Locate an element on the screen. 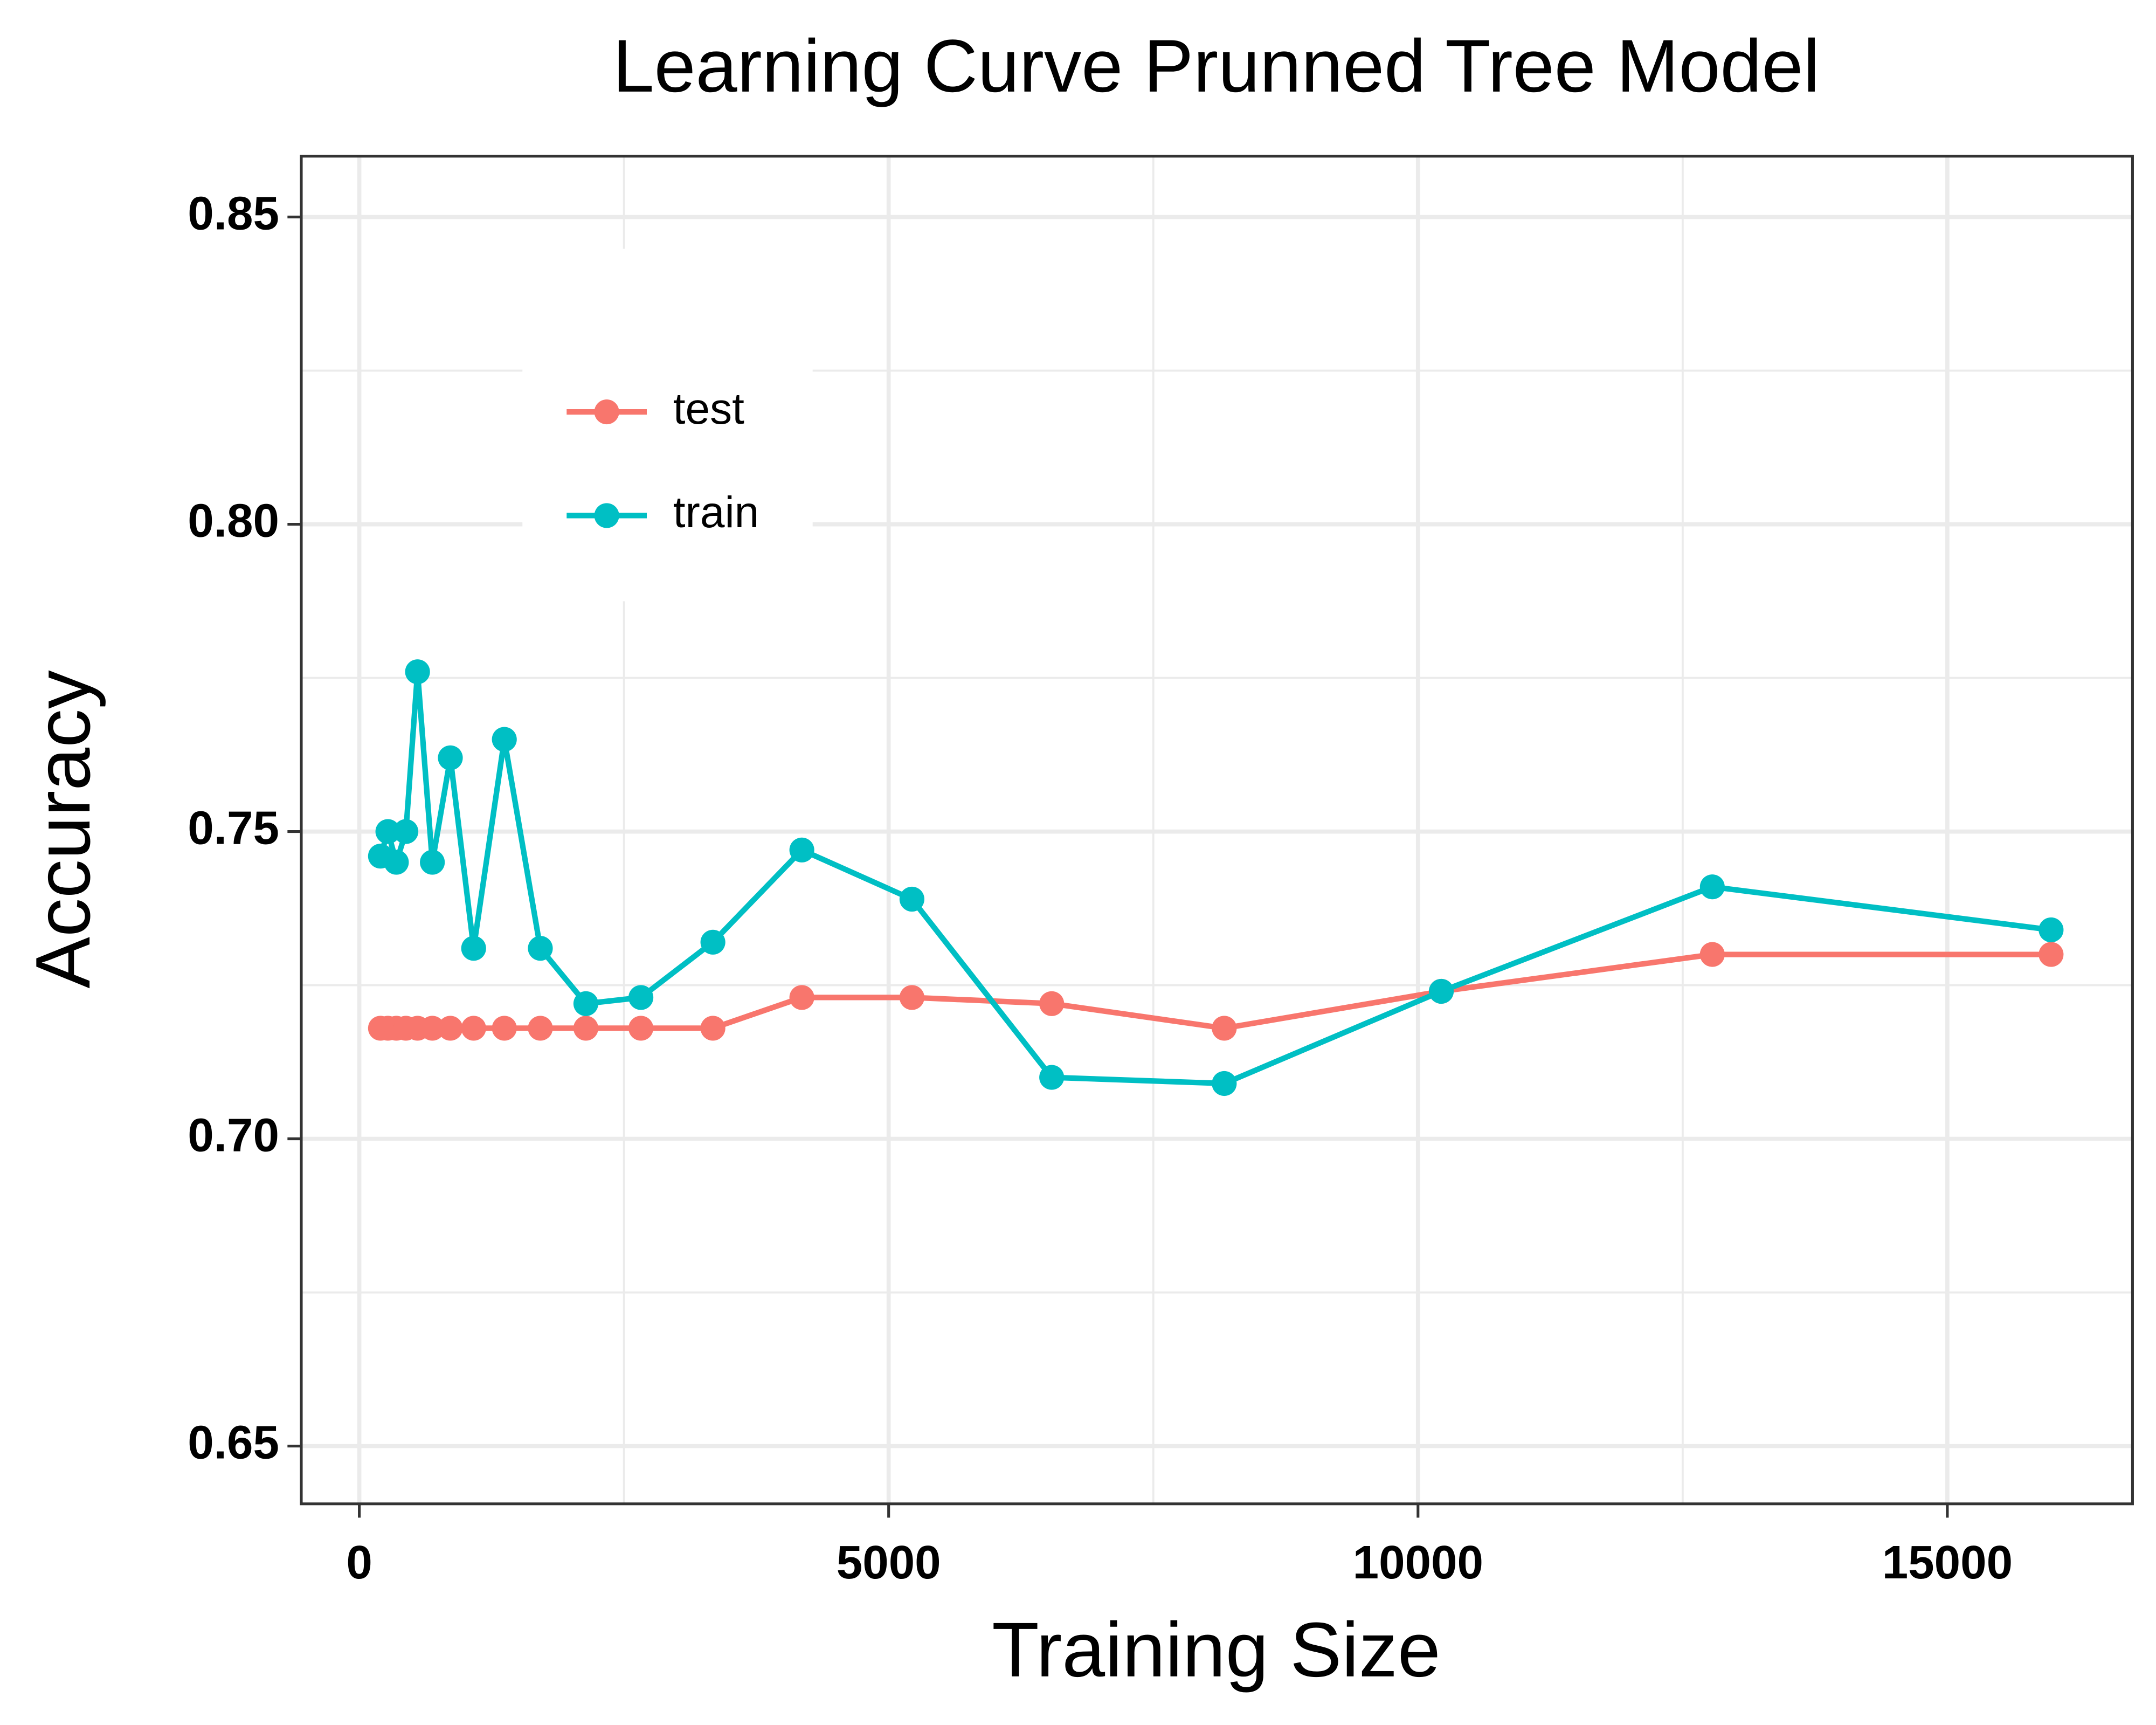 This screenshot has width=2156, height=1725. x-tick-label: 10000 is located at coordinates (1418, 1562).